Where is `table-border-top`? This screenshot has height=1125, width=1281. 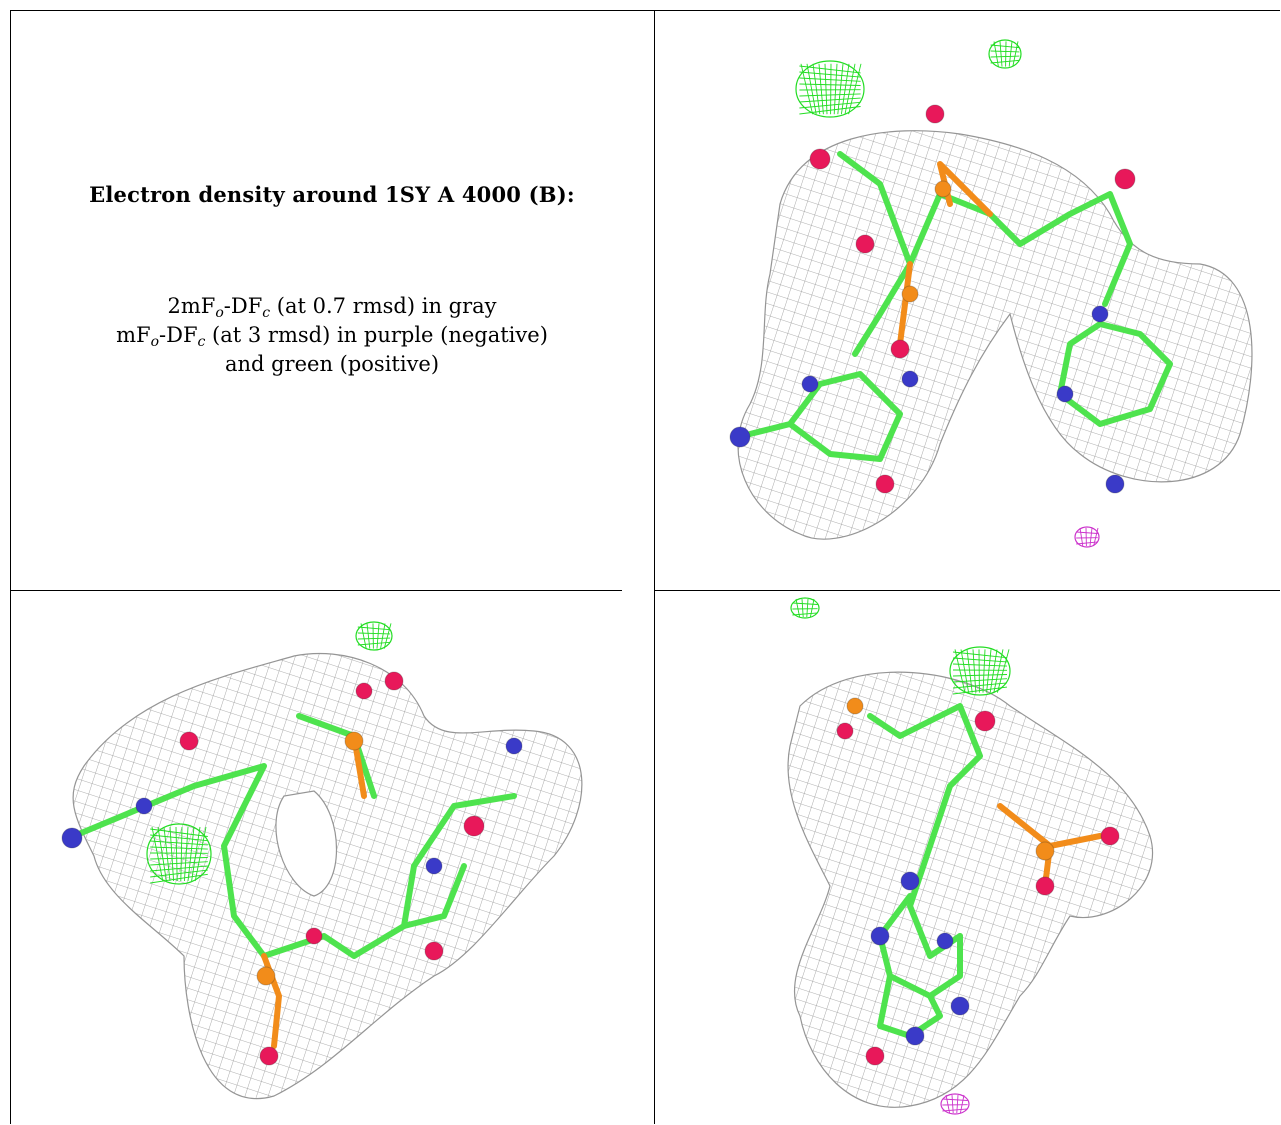
table-border-top is located at coordinates (645, 10).